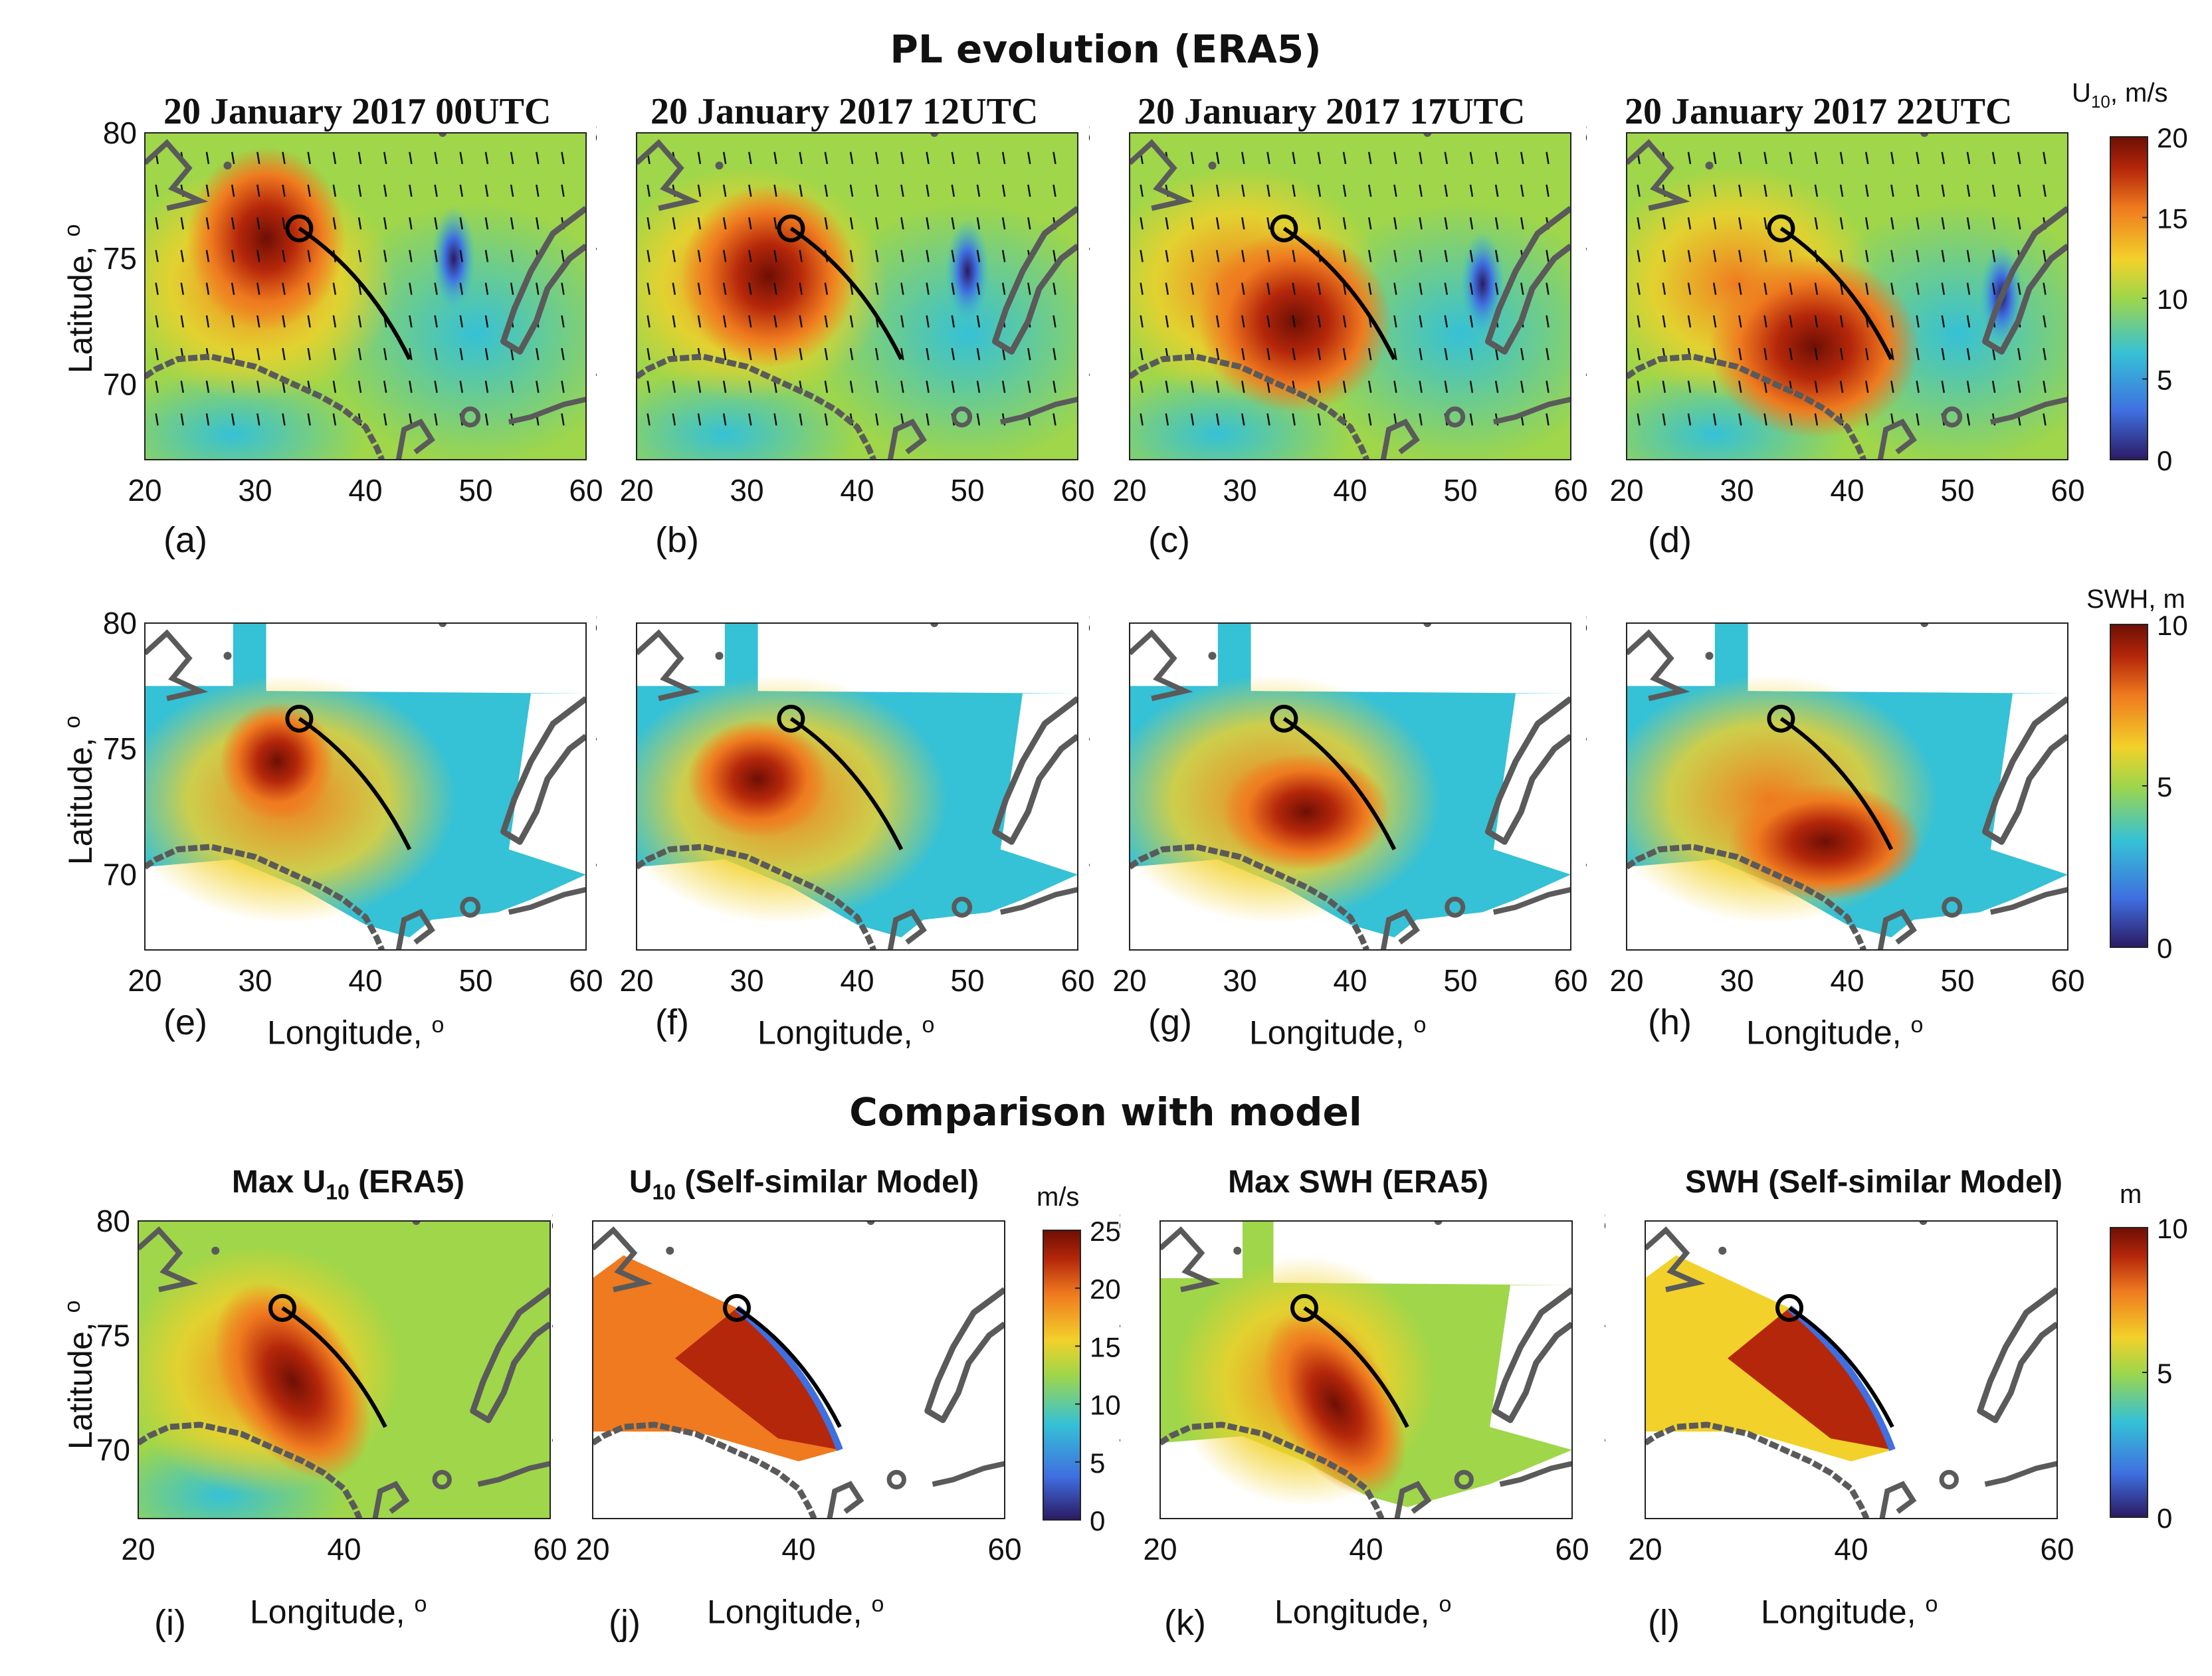 The image size is (2212, 1676). What do you see at coordinates (1250, 406) in the screenshot?
I see `coastline-south` at bounding box center [1250, 406].